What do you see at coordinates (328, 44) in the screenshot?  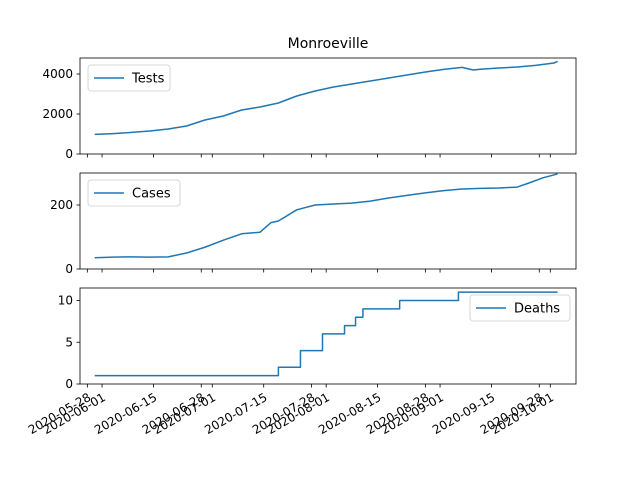 I see `chart-title: Monroeville` at bounding box center [328, 44].